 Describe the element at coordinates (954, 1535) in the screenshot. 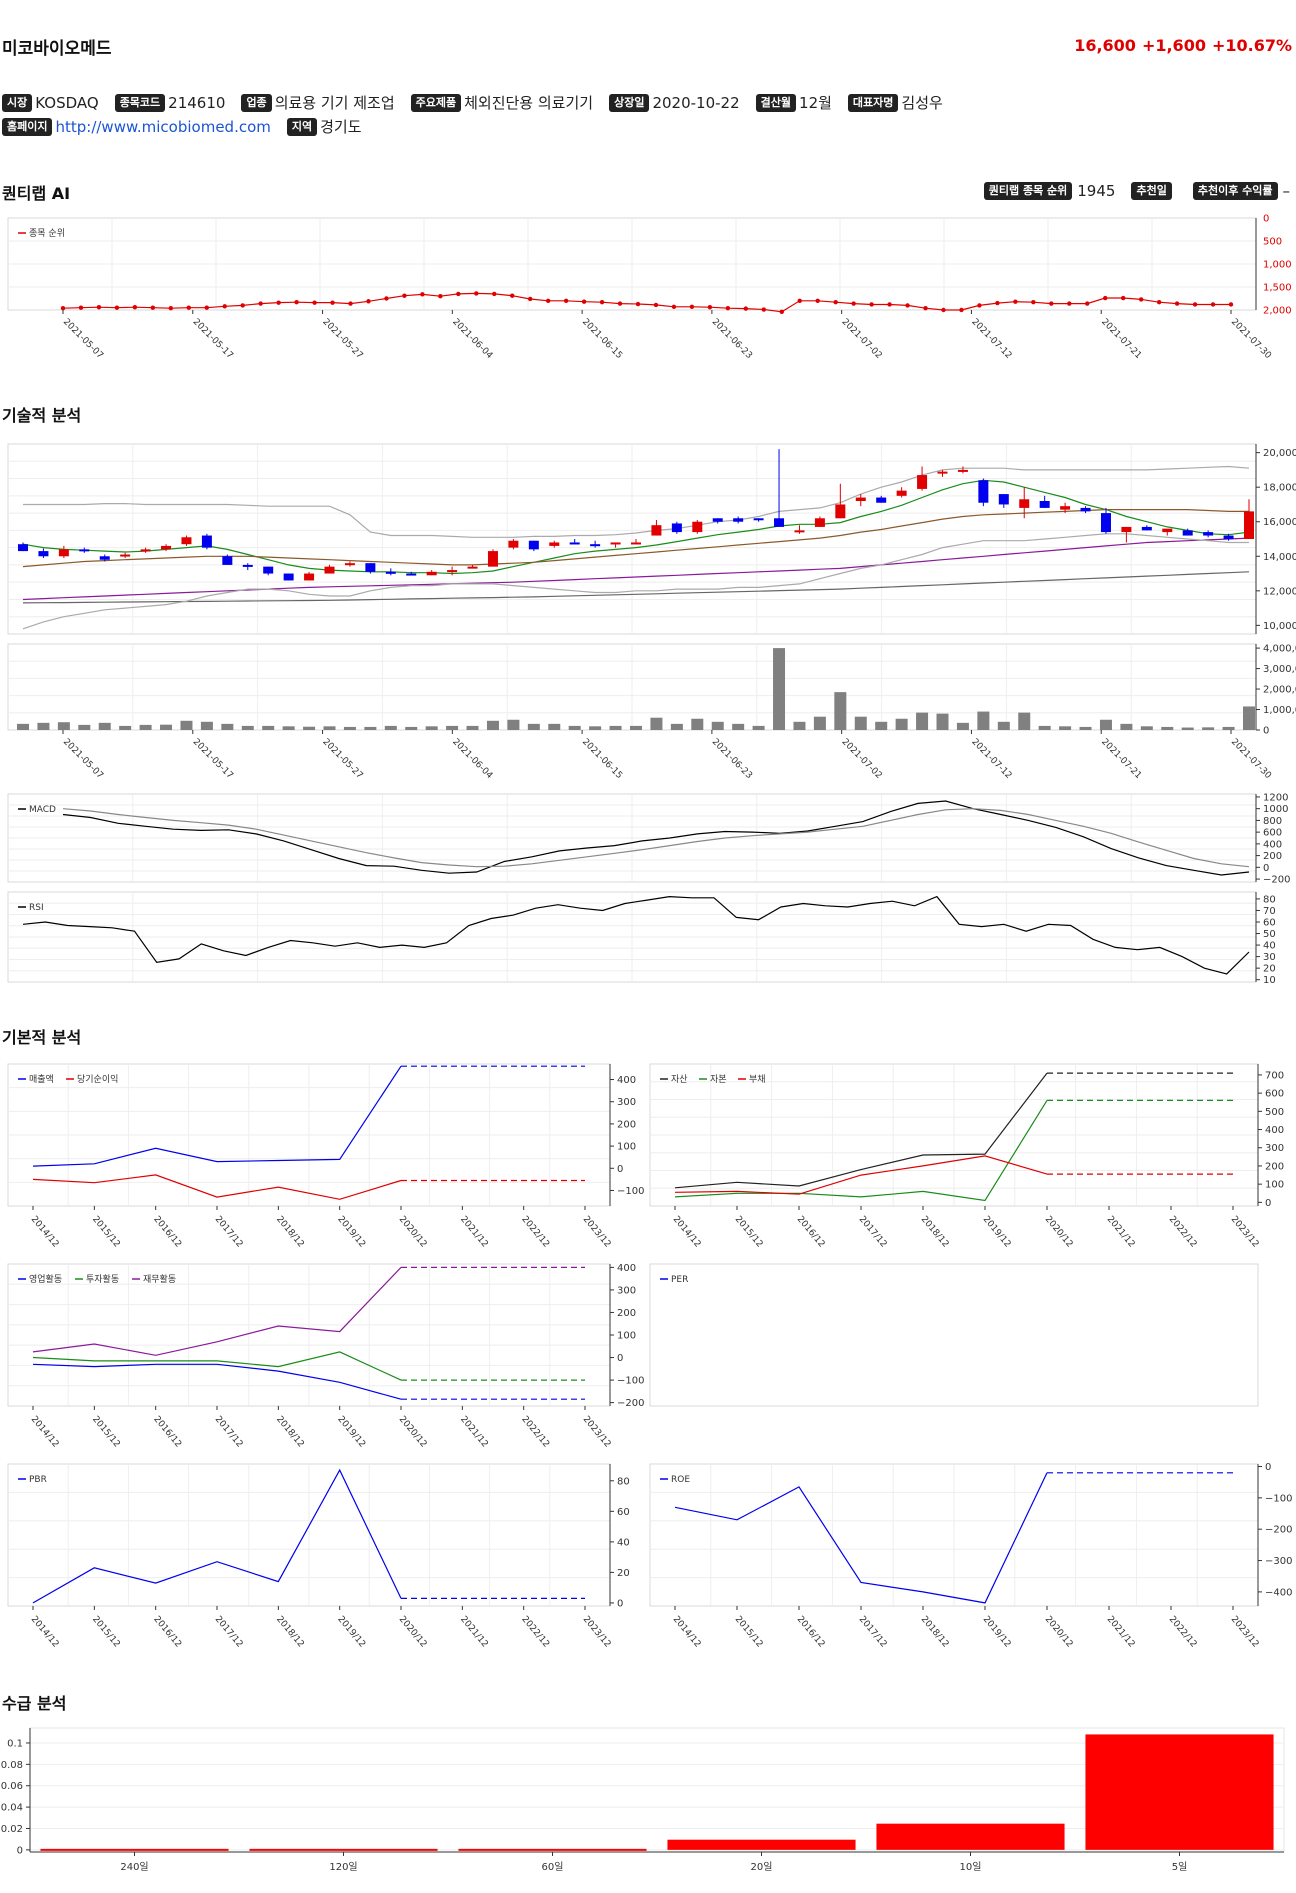

I see `roe-chart-panel` at that location.